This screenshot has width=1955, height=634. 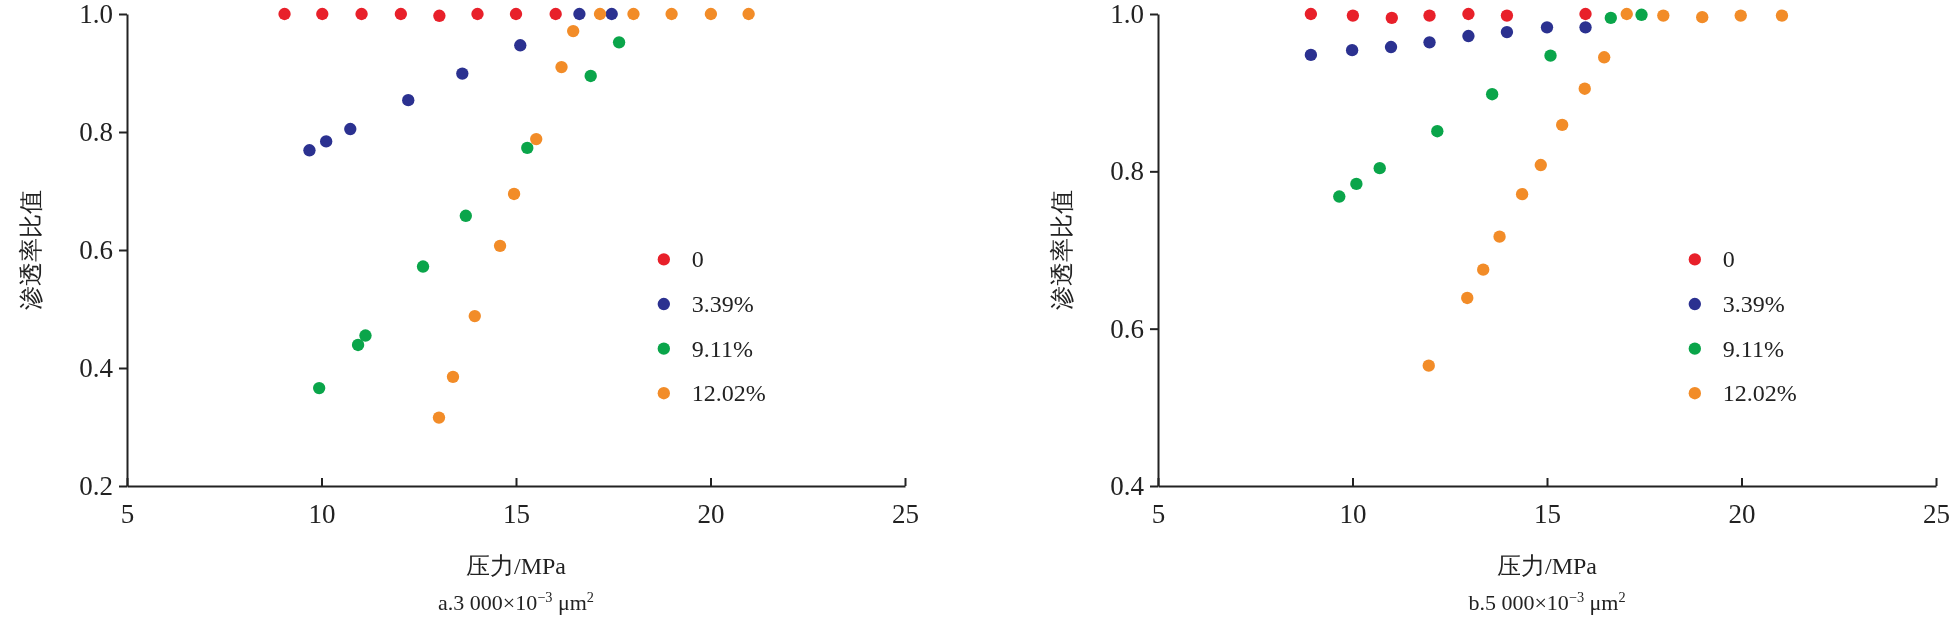 What do you see at coordinates (96, 486) in the screenshot?
I see `y-tick-label: 0.2` at bounding box center [96, 486].